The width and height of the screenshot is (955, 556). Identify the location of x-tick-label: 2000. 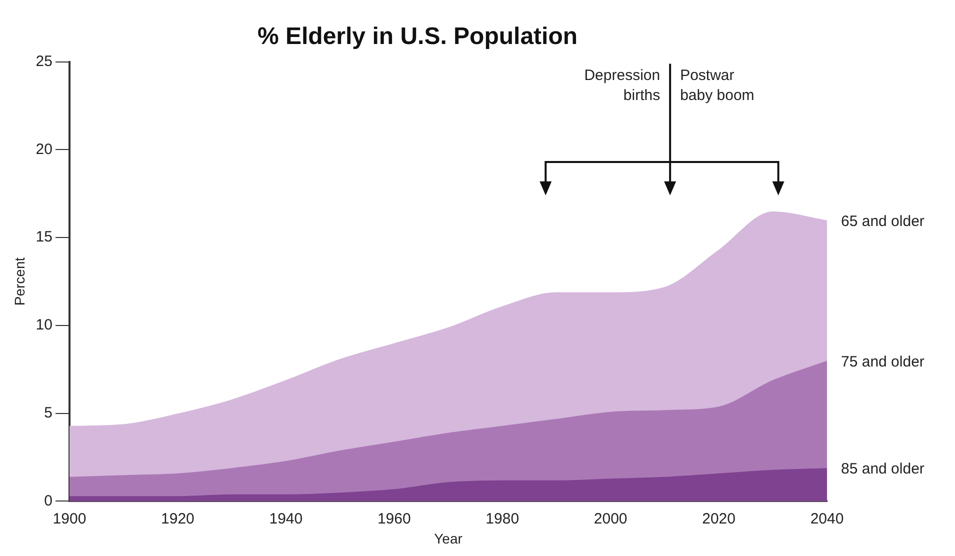
(611, 519).